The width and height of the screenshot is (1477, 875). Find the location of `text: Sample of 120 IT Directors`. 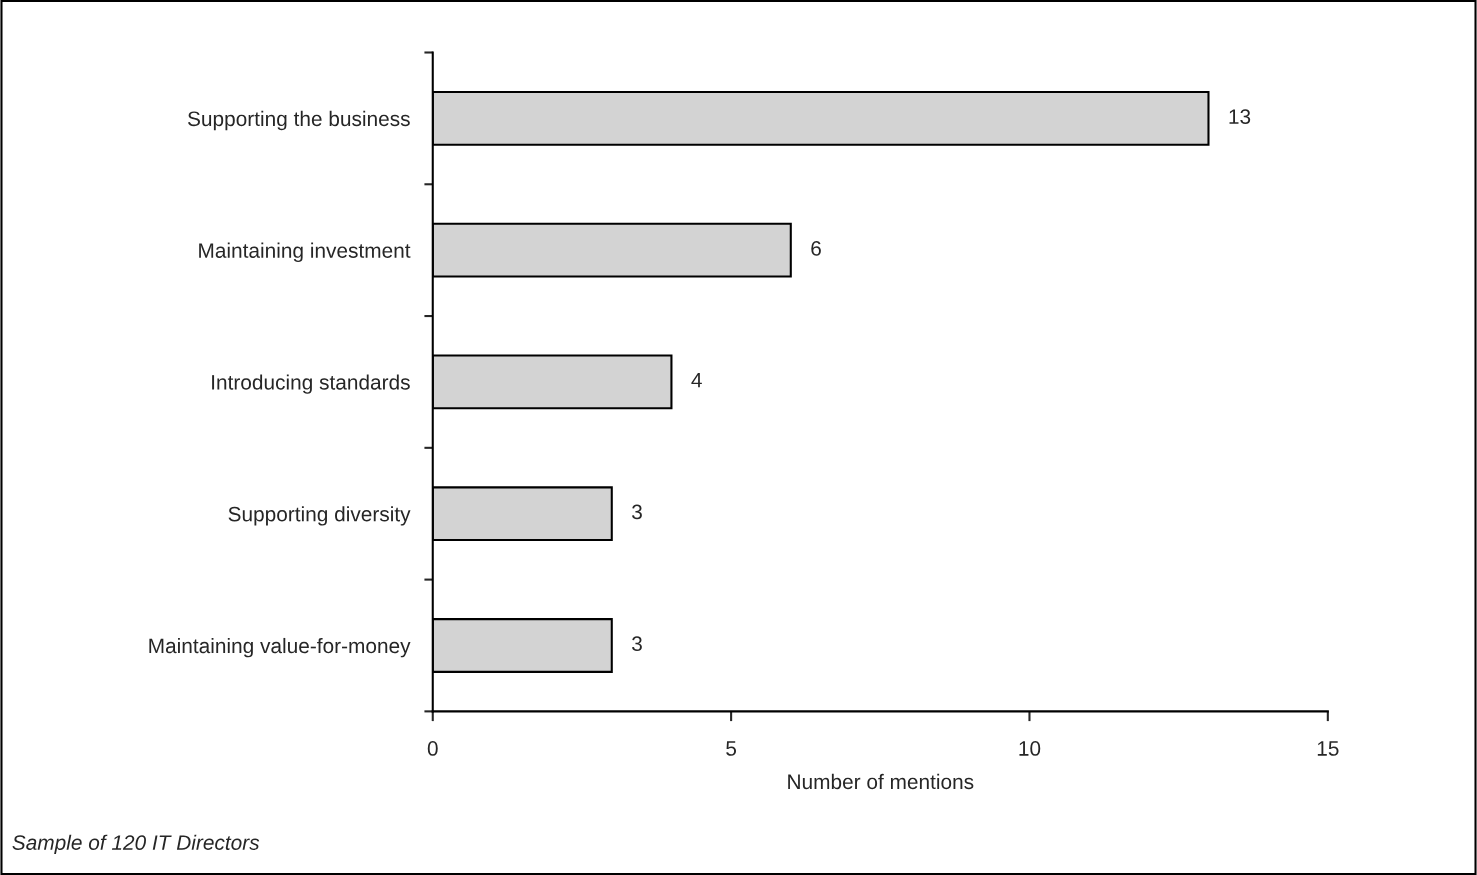

text: Sample of 120 IT Directors is located at coordinates (136, 844).